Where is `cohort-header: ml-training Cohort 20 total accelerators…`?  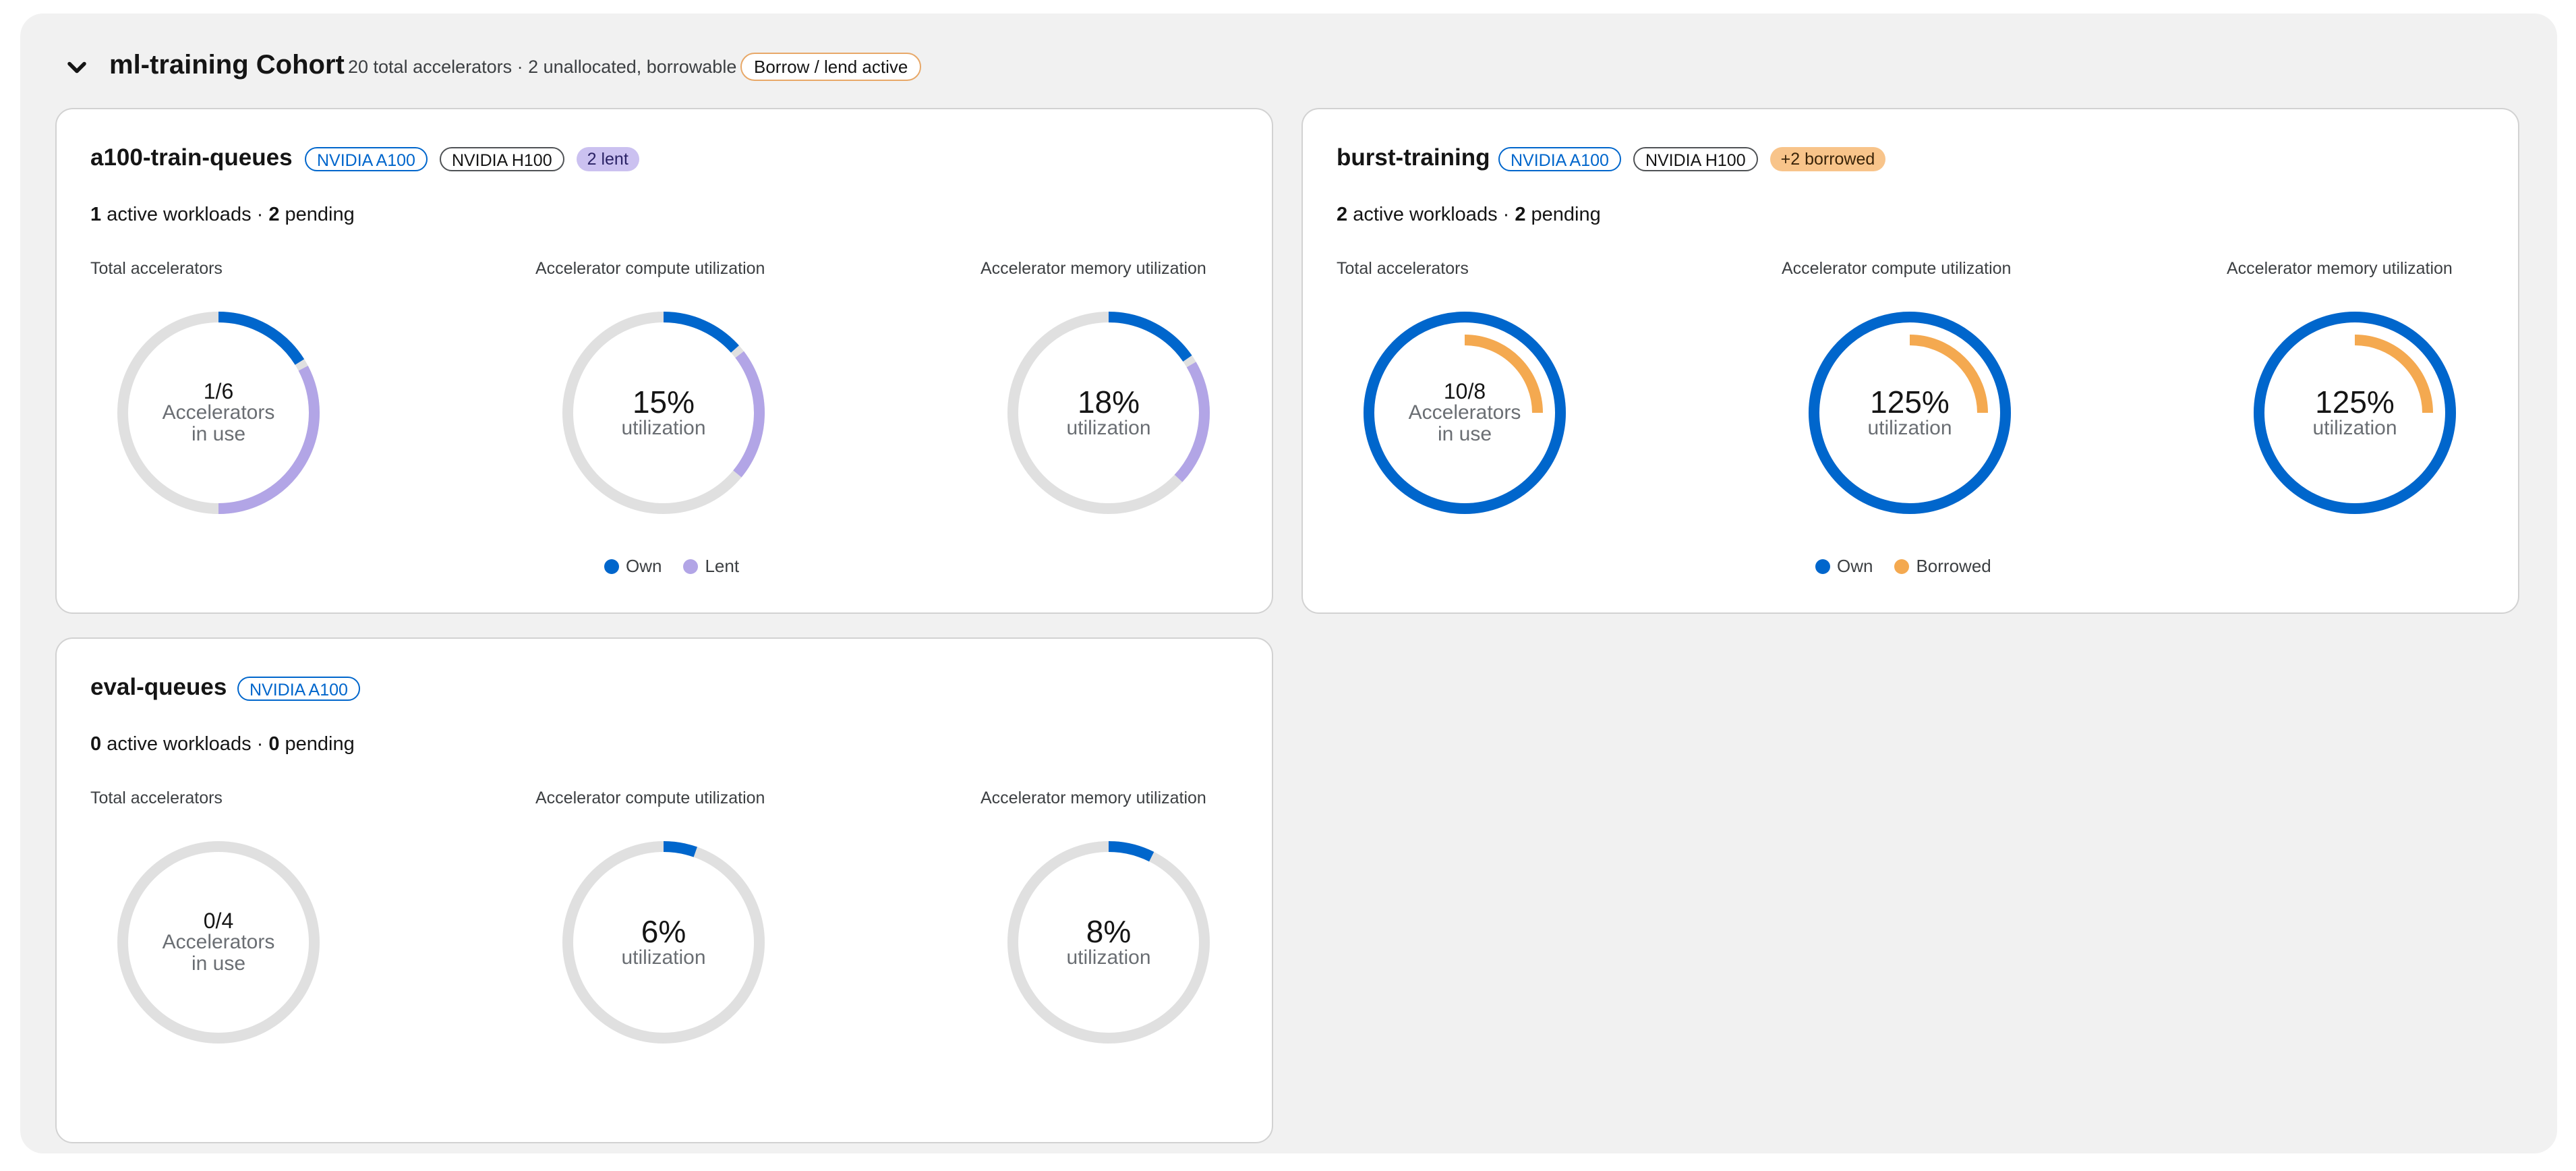 cohort-header: ml-training Cohort 20 total accelerators… is located at coordinates (1288, 67).